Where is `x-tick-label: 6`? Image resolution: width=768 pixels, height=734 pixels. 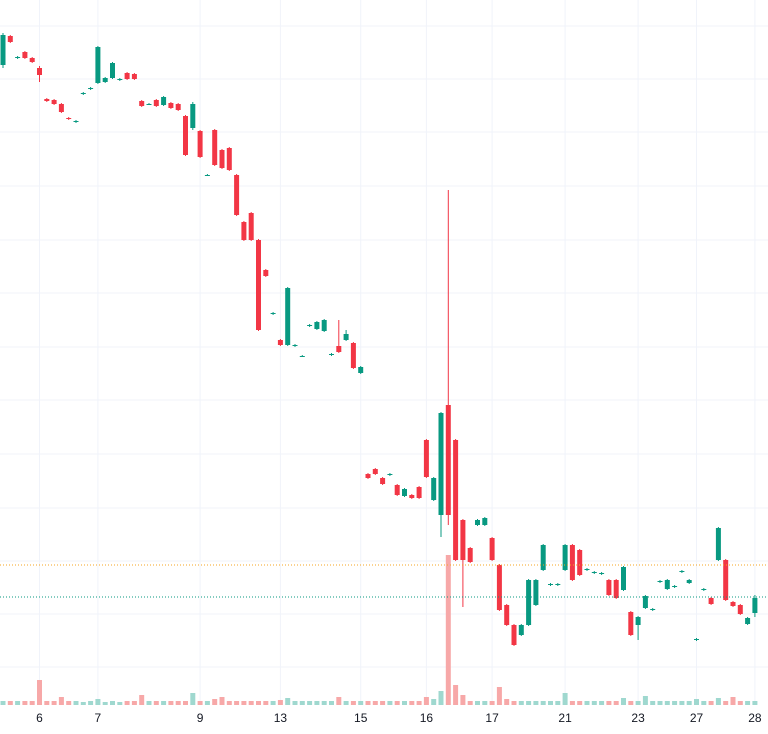 x-tick-label: 6 is located at coordinates (39, 718).